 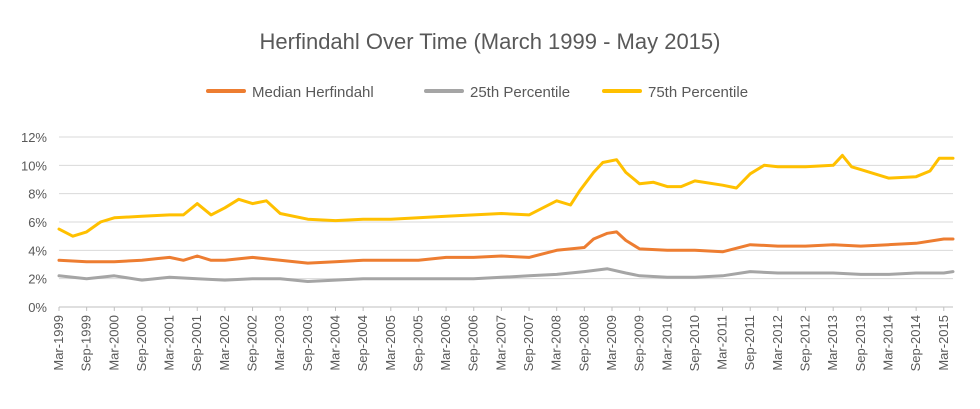 I want to click on y-tick-label: 10%, so click(x=34, y=165).